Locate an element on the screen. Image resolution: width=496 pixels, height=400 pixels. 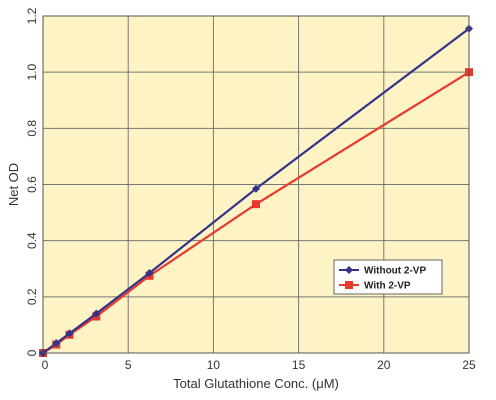
x-tick-label: 25 is located at coordinates (469, 365).